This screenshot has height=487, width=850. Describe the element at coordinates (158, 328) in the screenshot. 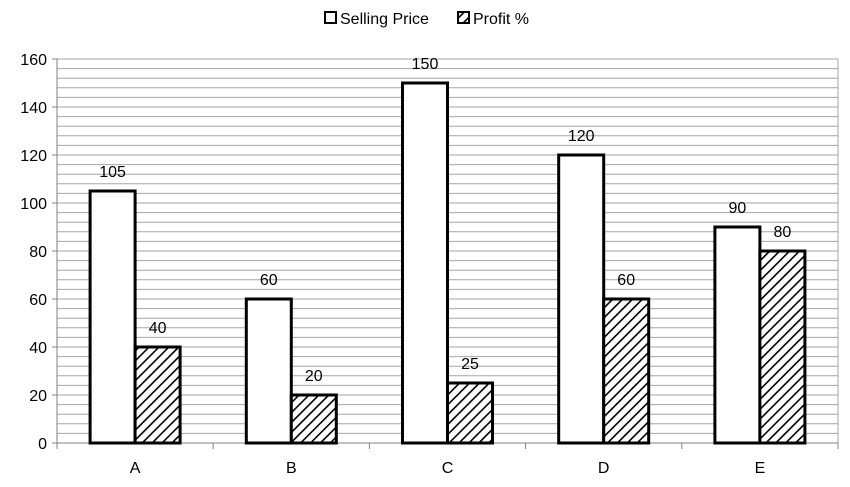

I see `data-label-profit: 40` at that location.